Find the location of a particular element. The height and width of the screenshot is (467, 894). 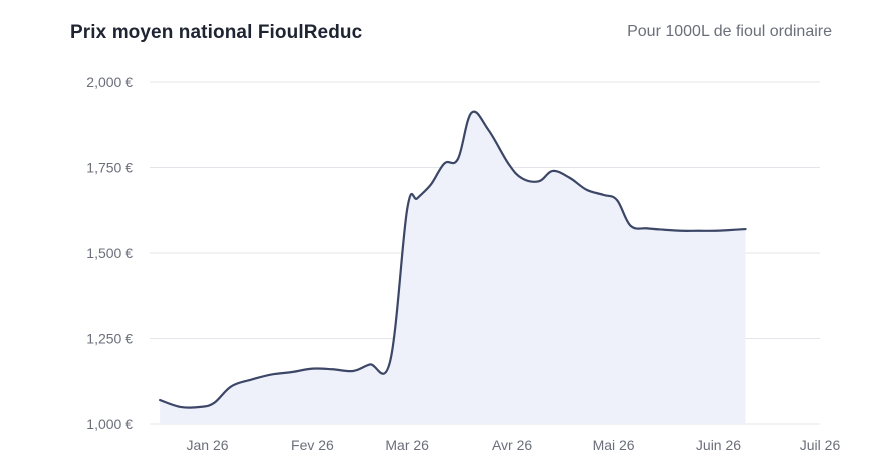

y-tick-label: 1,500 € is located at coordinates (109, 253).